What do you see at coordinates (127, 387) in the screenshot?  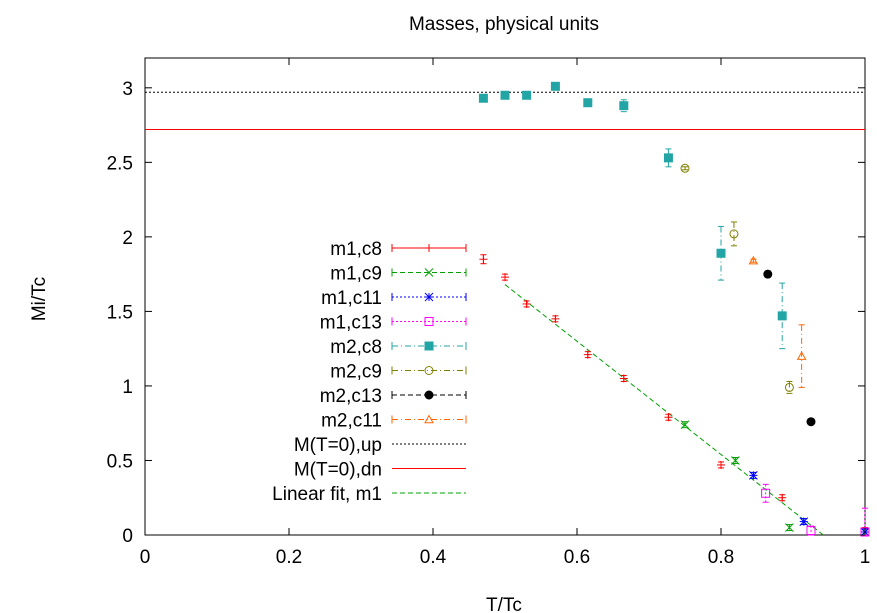 I see `y-tick-label: 1` at bounding box center [127, 387].